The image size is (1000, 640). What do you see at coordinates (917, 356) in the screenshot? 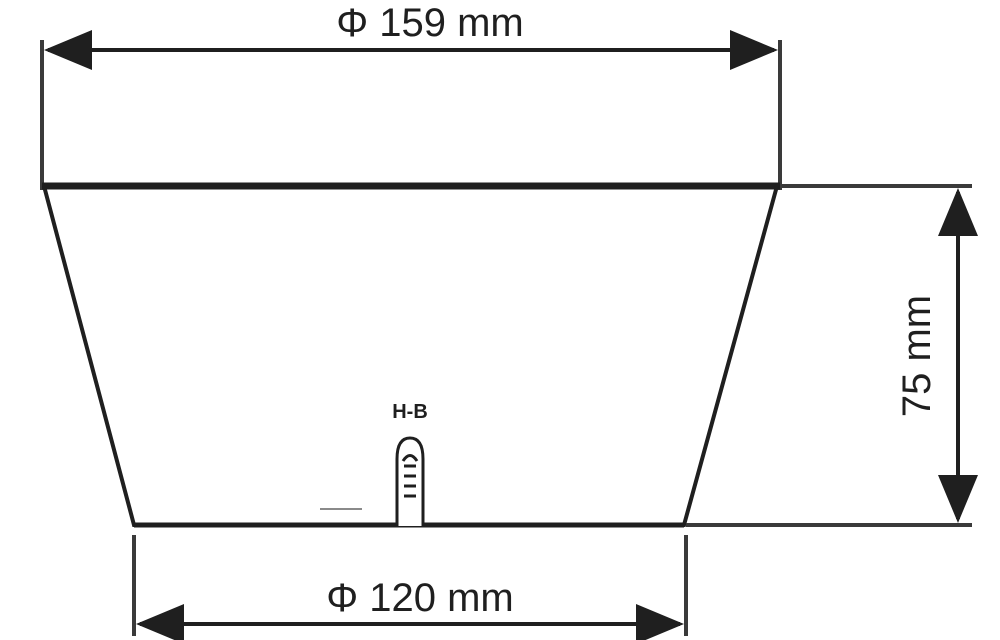
I see `height-label: 75 mm` at bounding box center [917, 356].